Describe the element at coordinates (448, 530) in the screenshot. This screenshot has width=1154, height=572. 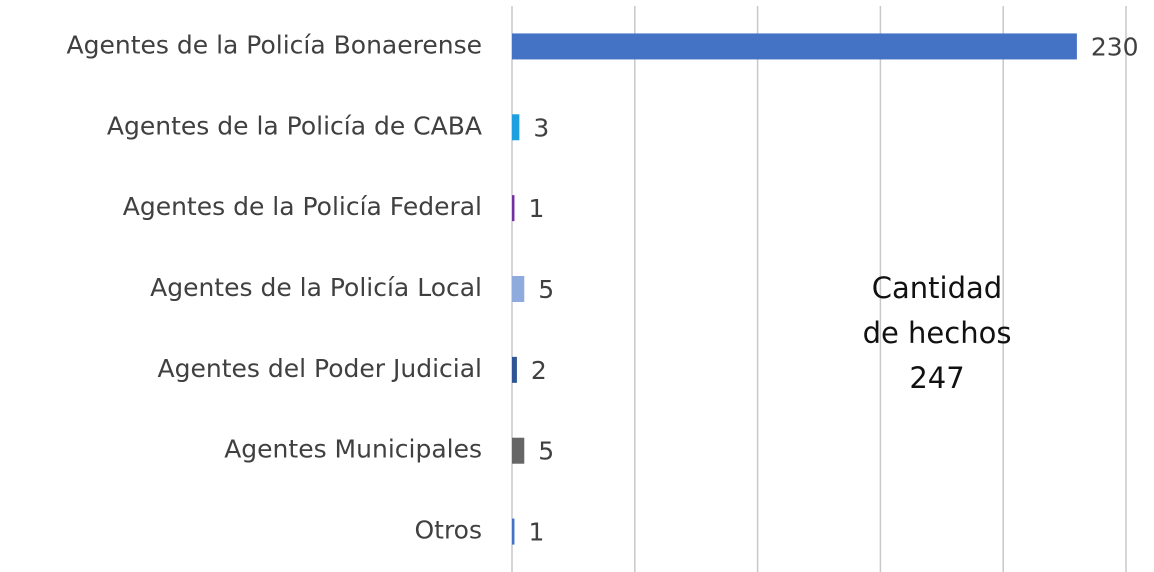
I see `y-tick-label: Otros` at that location.